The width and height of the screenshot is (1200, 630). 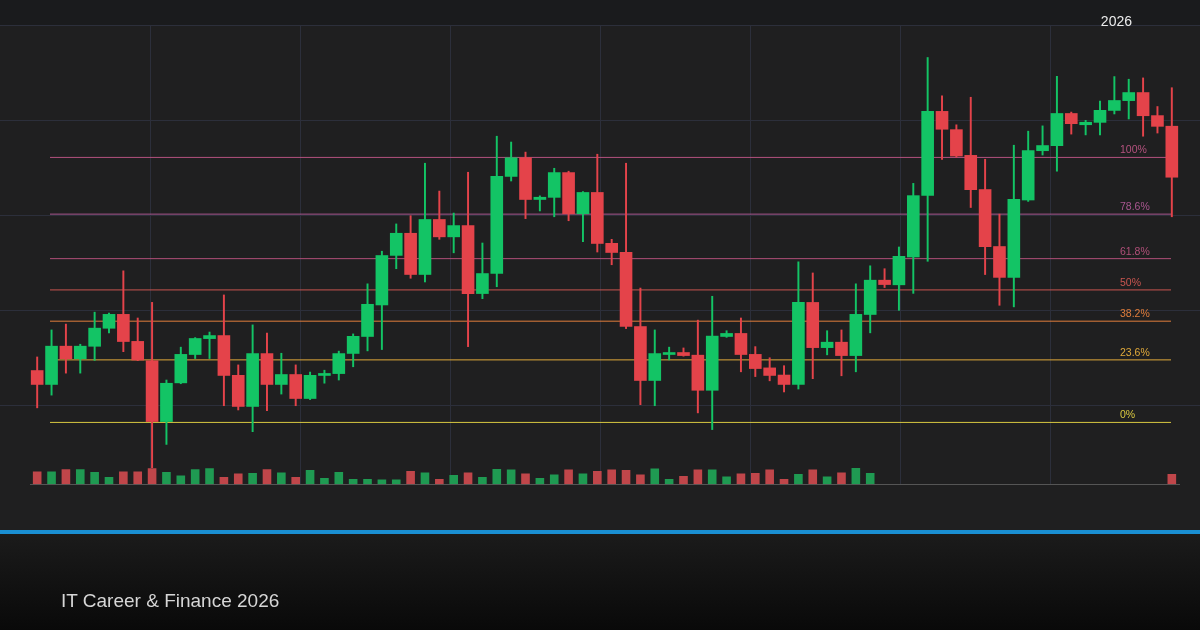 What do you see at coordinates (1135, 313) in the screenshot?
I see `ref-line-label: 38.2%` at bounding box center [1135, 313].